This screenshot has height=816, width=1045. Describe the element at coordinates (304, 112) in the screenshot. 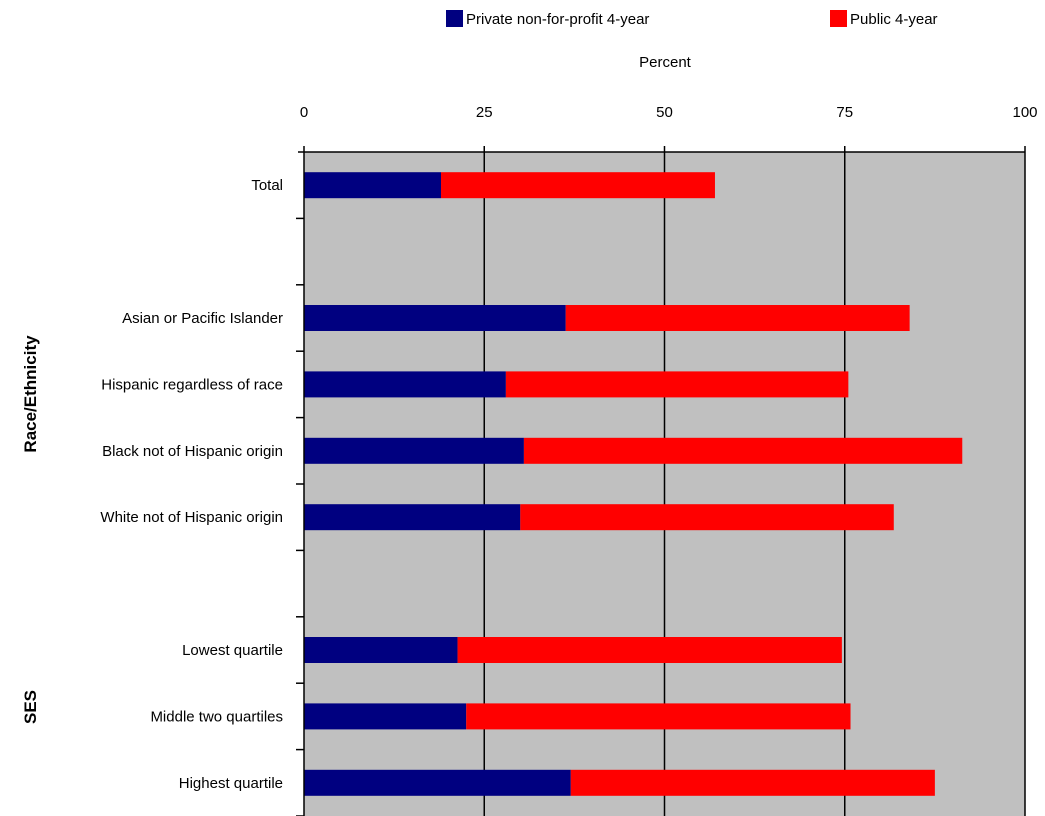

I see `x-tick-label-0: 0` at that location.